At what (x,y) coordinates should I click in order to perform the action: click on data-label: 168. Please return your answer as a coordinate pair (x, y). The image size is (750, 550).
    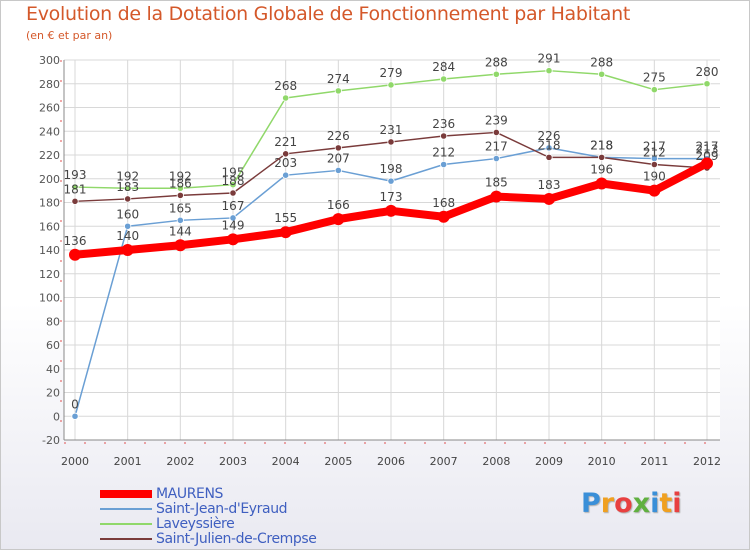
    Looking at the image, I should click on (443, 203).